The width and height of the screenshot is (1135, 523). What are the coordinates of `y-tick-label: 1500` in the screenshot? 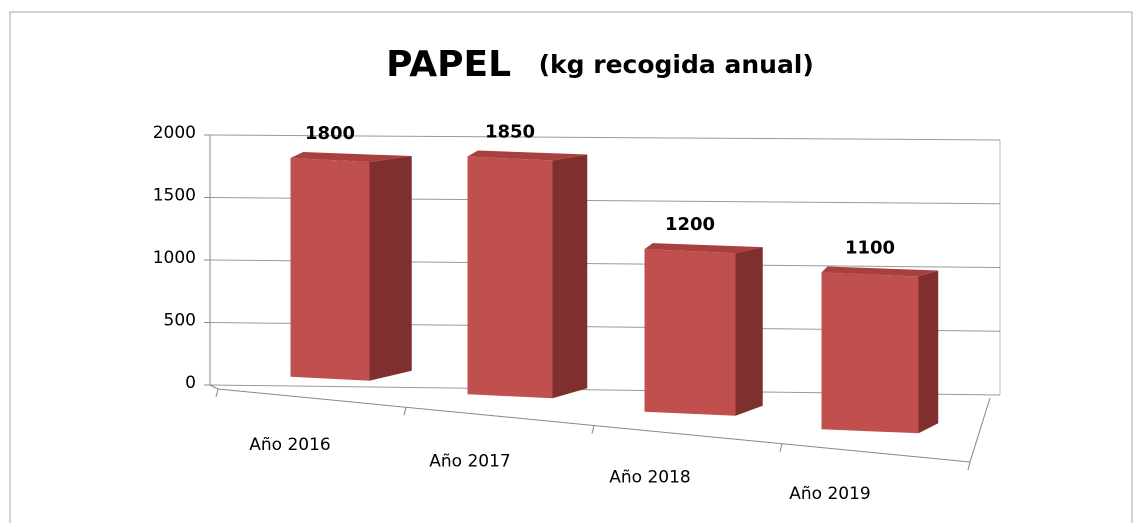 It's located at (174, 196).